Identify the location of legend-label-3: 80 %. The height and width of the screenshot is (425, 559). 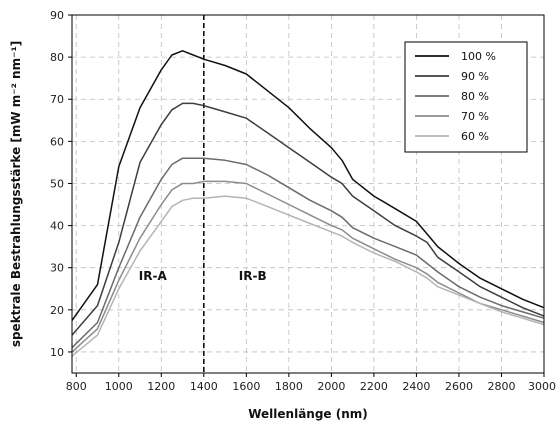
(475, 96).